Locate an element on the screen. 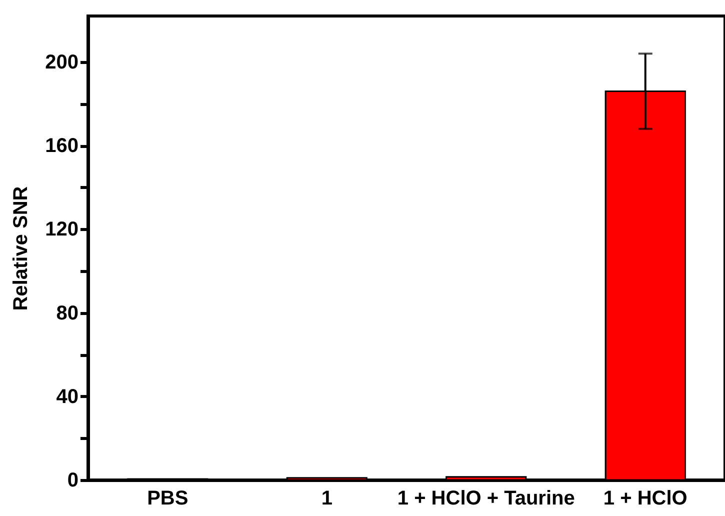 This screenshot has height=516, width=725. y-tick-label: 40 is located at coordinates (67, 397).